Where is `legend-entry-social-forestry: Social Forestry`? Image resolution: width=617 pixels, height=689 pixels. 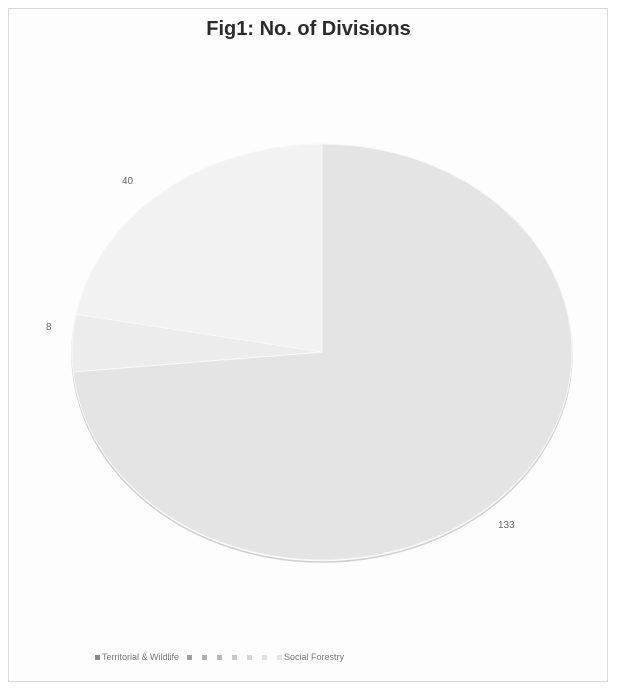 legend-entry-social-forestry: Social Forestry is located at coordinates (310, 657).